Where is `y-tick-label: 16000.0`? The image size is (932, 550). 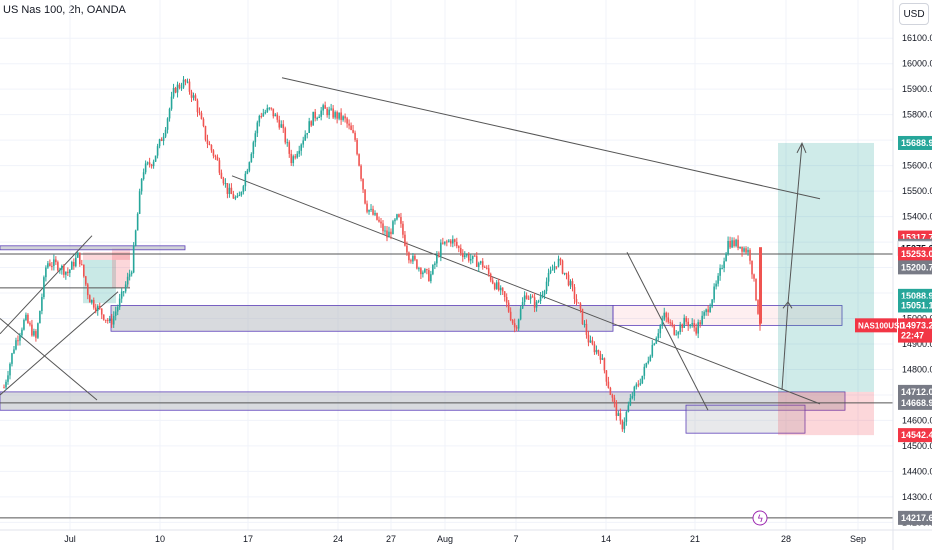
y-tick-label: 16000.0 is located at coordinates (917, 64).